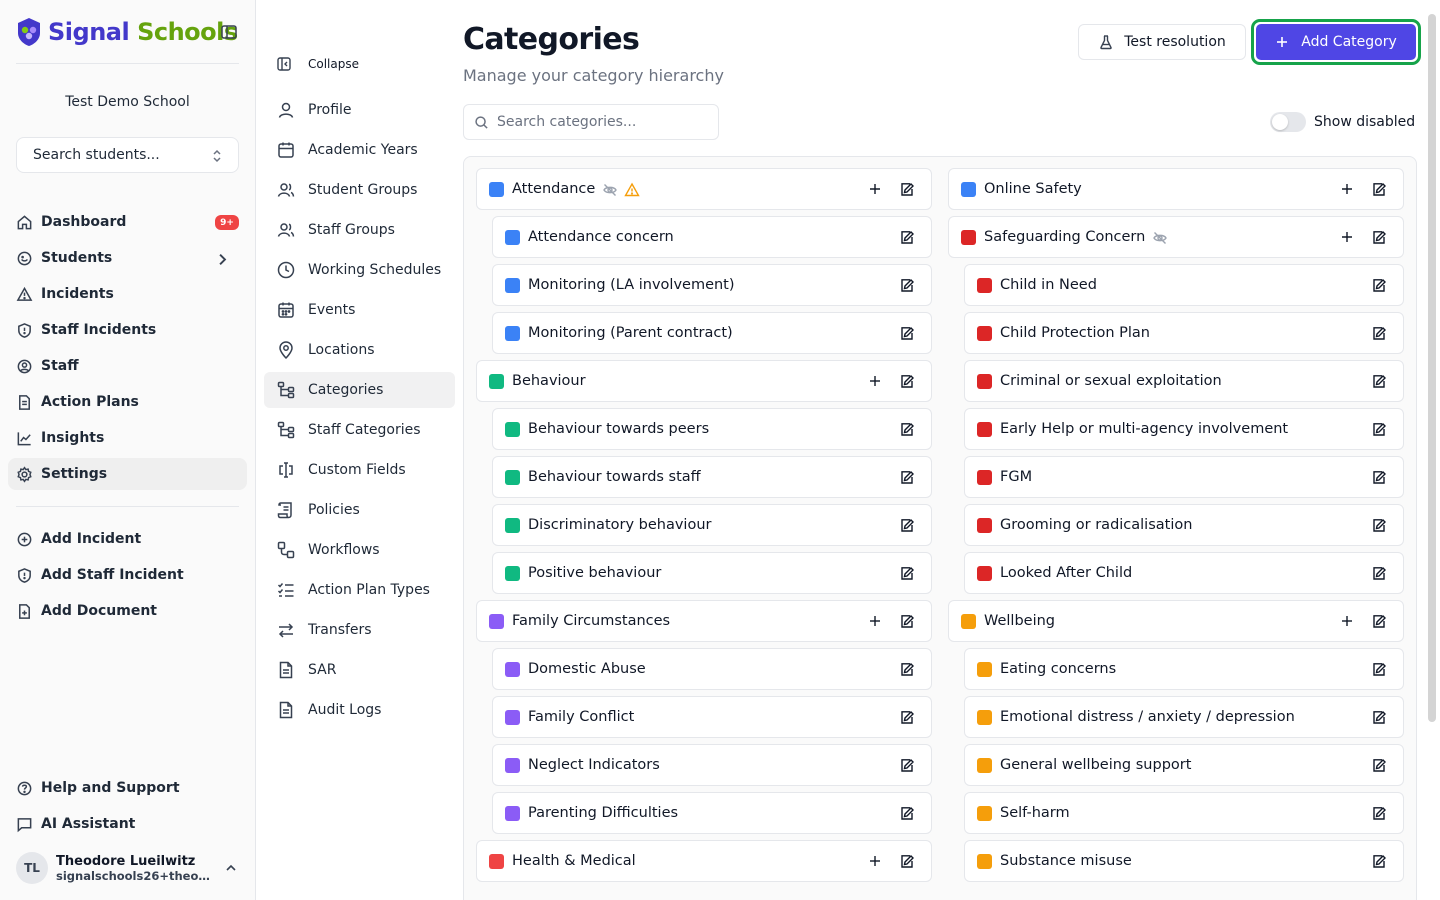 This screenshot has height=900, width=1440. What do you see at coordinates (1184, 669) in the screenshot?
I see `category-child-row: Eating concerns` at bounding box center [1184, 669].